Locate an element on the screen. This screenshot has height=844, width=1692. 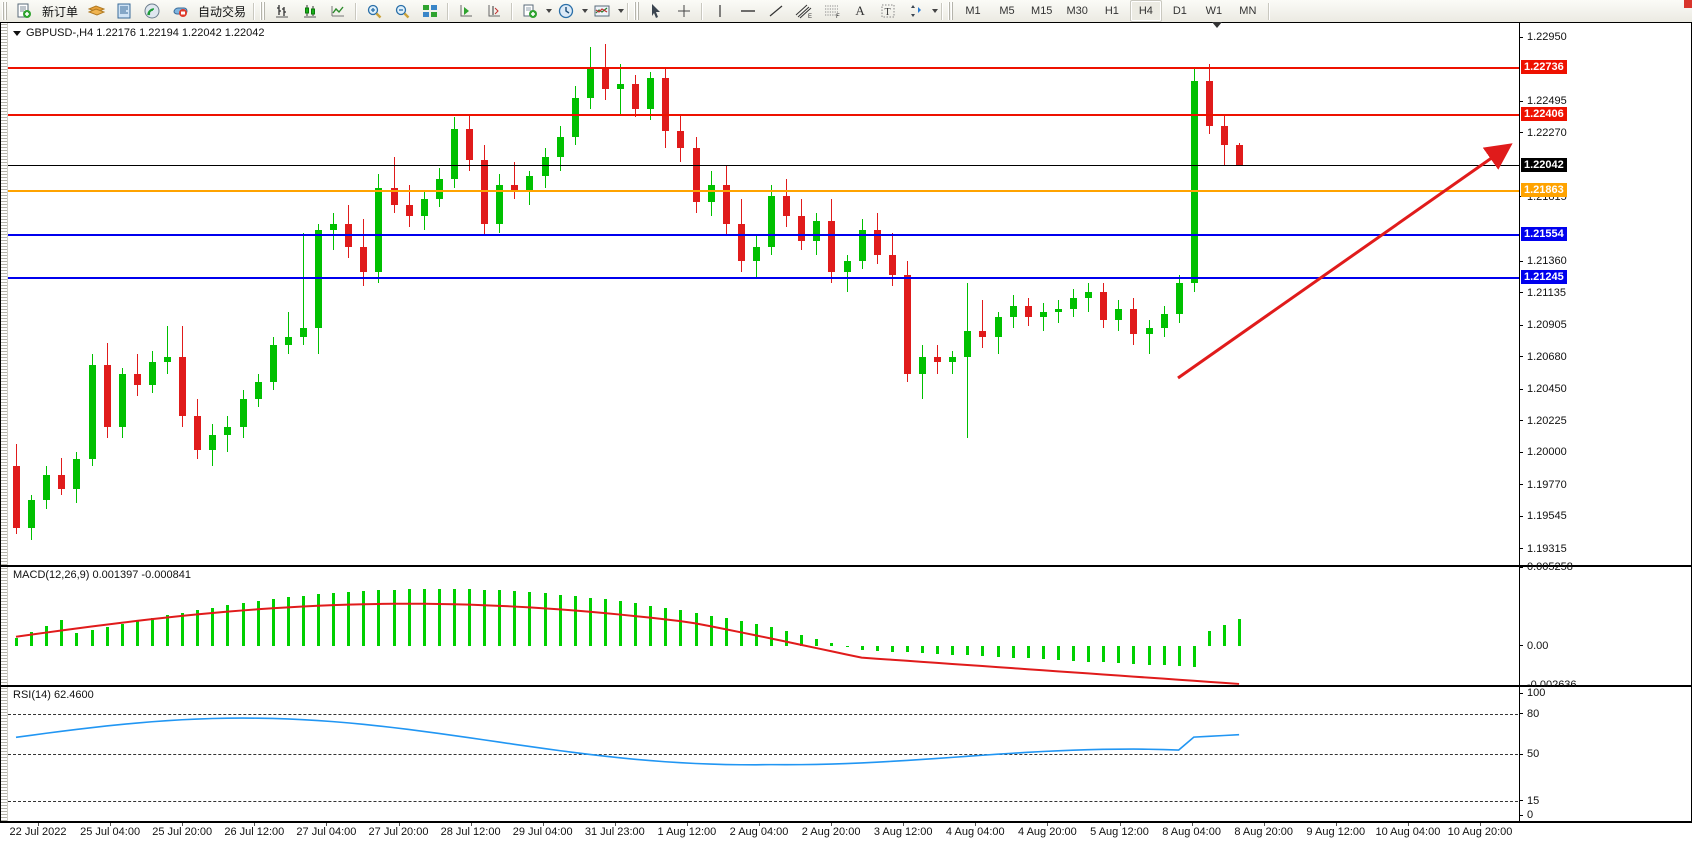
templates-icon is located at coordinates (602, 11).